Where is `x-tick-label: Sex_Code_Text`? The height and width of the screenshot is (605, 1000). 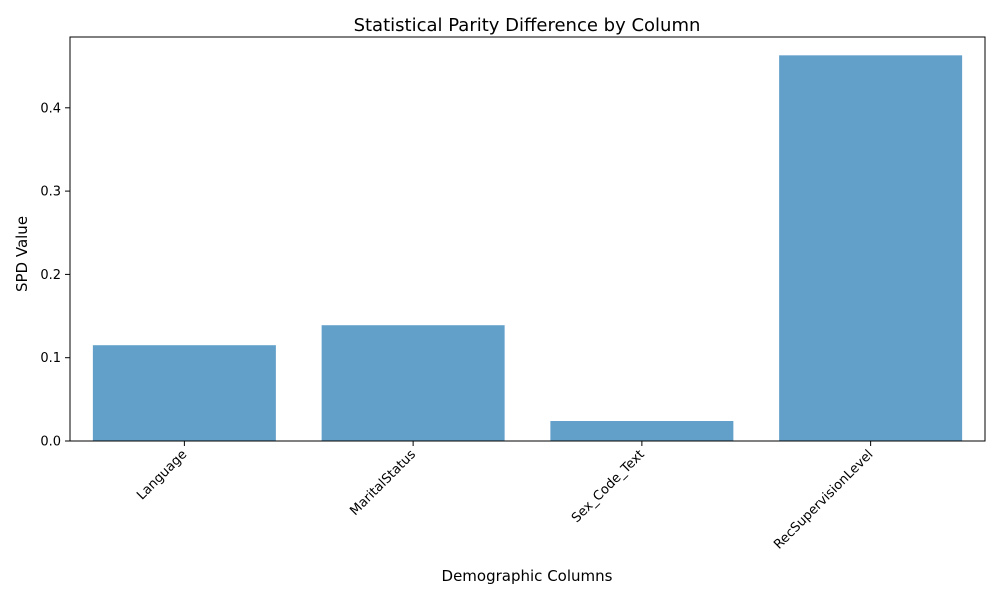
x-tick-label: Sex_Code_Text is located at coordinates (608, 486).